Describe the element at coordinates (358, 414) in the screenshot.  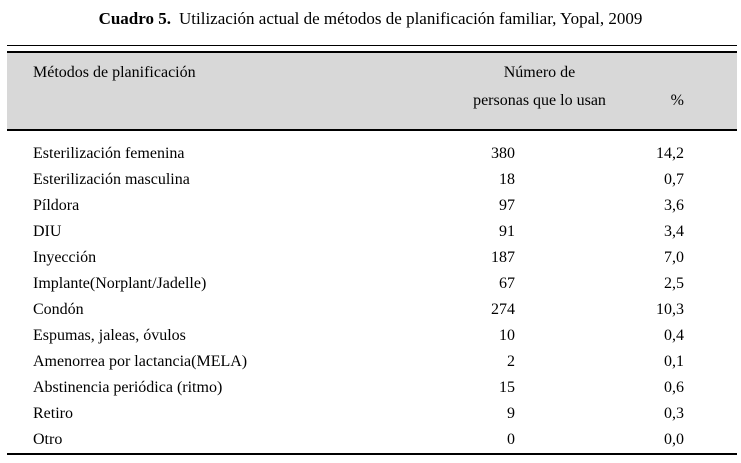
I see `table-row: Retiro 9 0,3` at that location.